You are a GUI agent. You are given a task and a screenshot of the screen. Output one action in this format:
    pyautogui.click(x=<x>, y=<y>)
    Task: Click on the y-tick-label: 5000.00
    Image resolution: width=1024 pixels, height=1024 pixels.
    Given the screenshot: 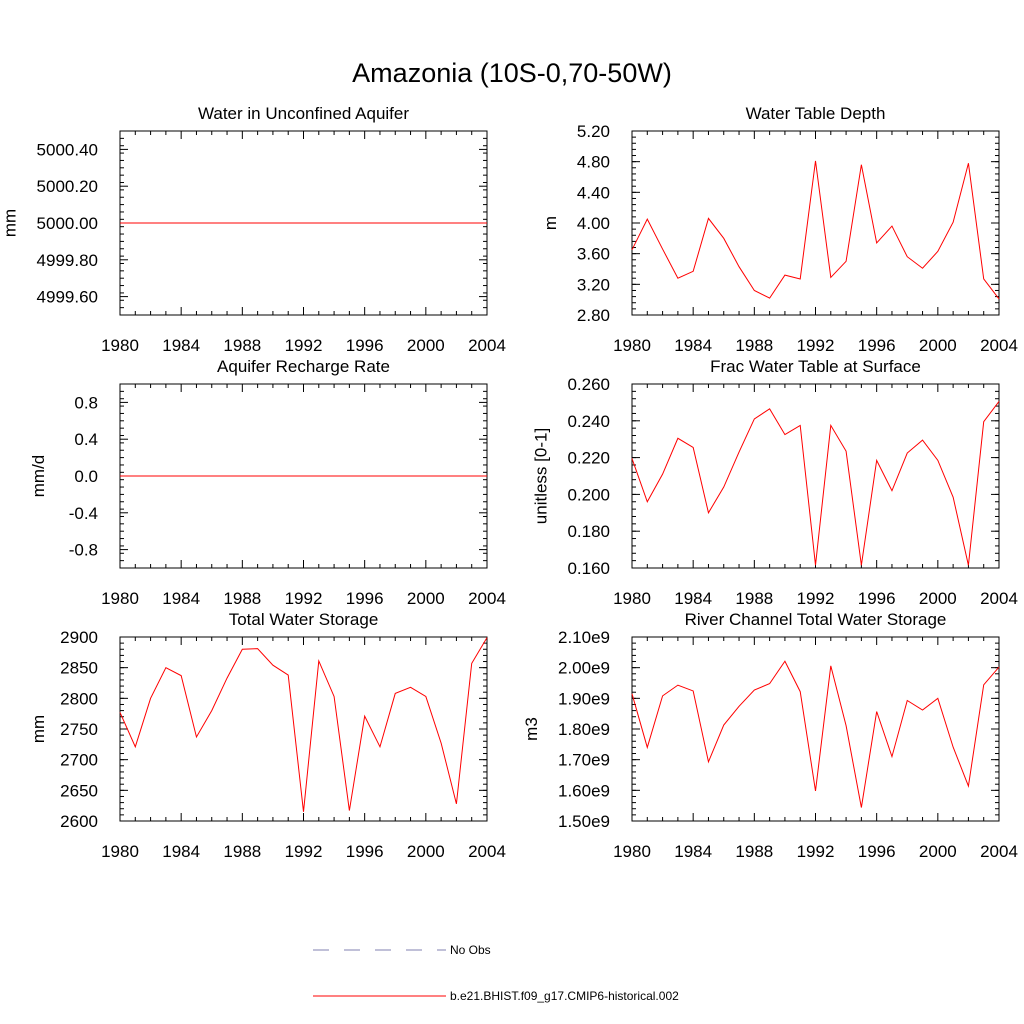 What is the action you would take?
    pyautogui.click(x=67, y=223)
    